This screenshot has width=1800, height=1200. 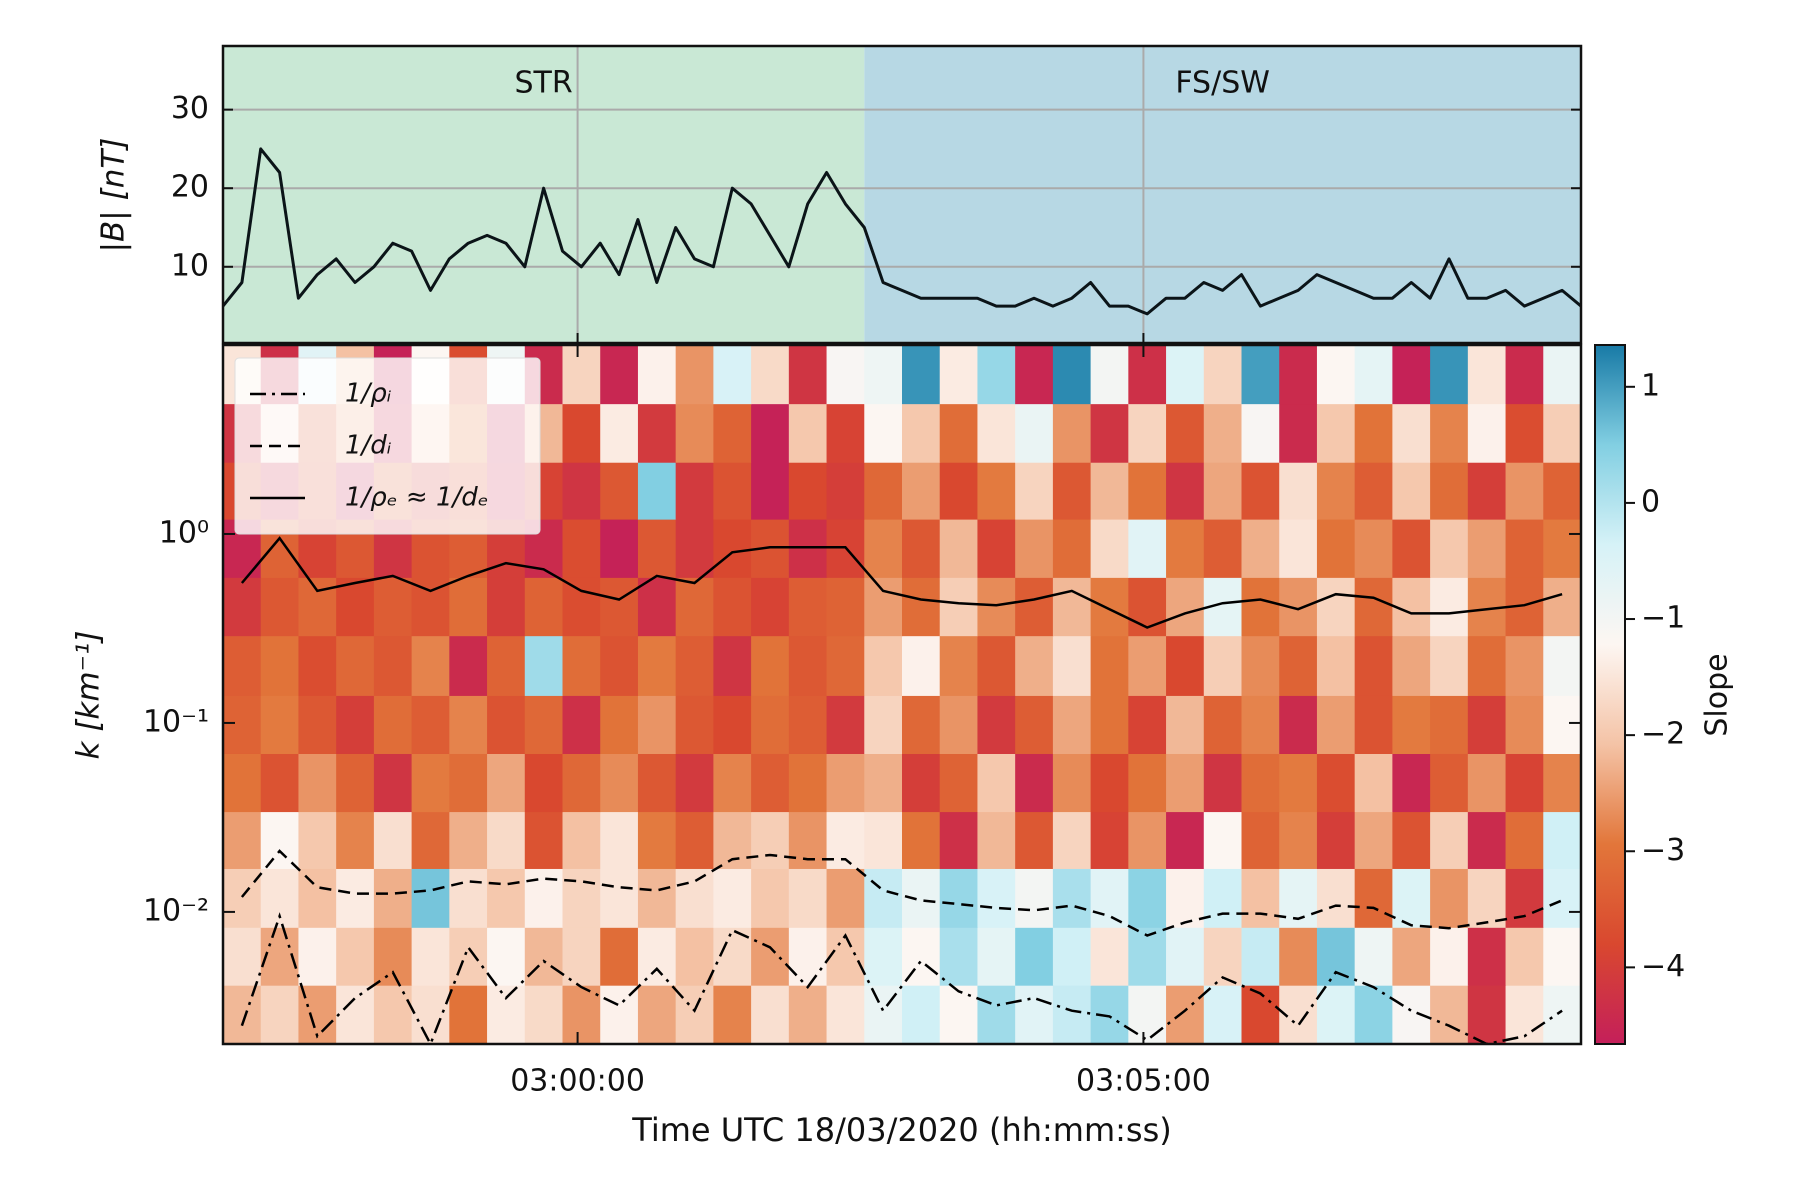 I want to click on colorbar, so click(x=1610, y=694).